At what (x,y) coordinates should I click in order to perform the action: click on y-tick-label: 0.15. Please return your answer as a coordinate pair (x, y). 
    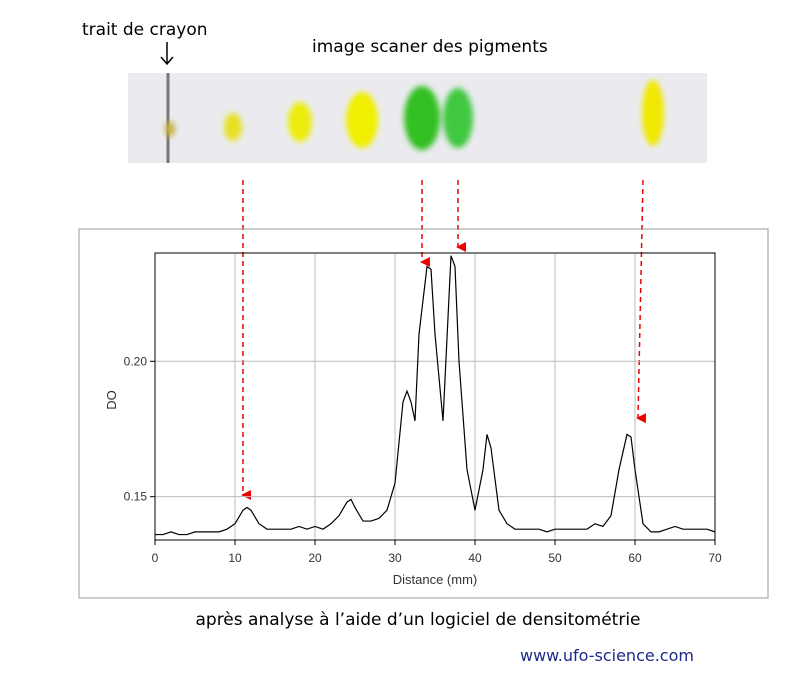
    Looking at the image, I should click on (136, 497).